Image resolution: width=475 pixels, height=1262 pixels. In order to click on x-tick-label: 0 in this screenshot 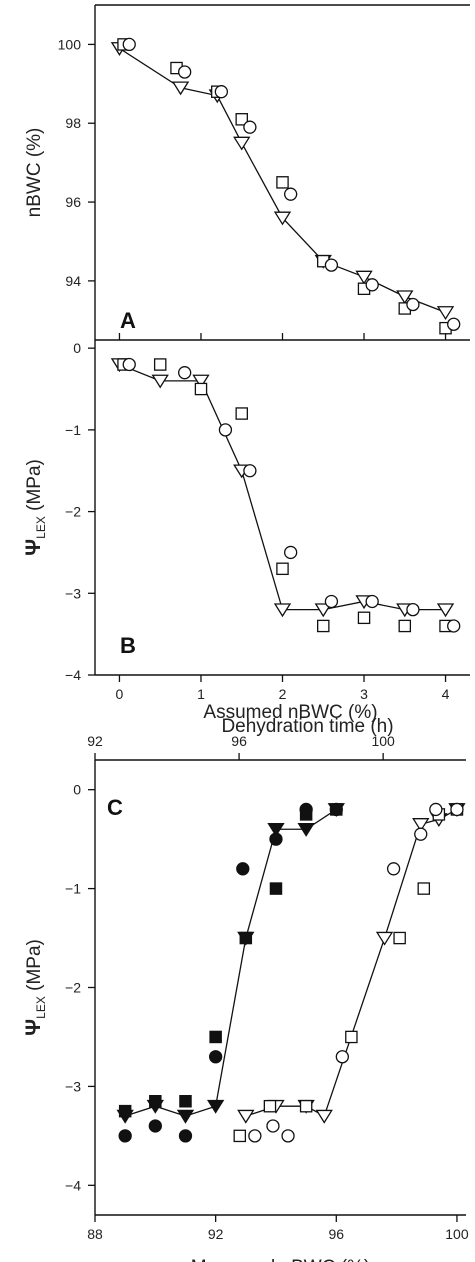, I will do `click(120, 694)`.